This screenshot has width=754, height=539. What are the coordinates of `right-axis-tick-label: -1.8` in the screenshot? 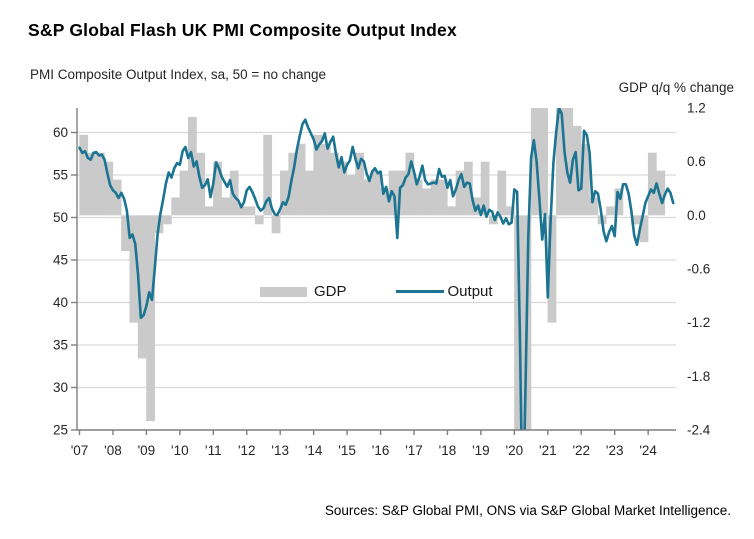 It's located at (698, 376).